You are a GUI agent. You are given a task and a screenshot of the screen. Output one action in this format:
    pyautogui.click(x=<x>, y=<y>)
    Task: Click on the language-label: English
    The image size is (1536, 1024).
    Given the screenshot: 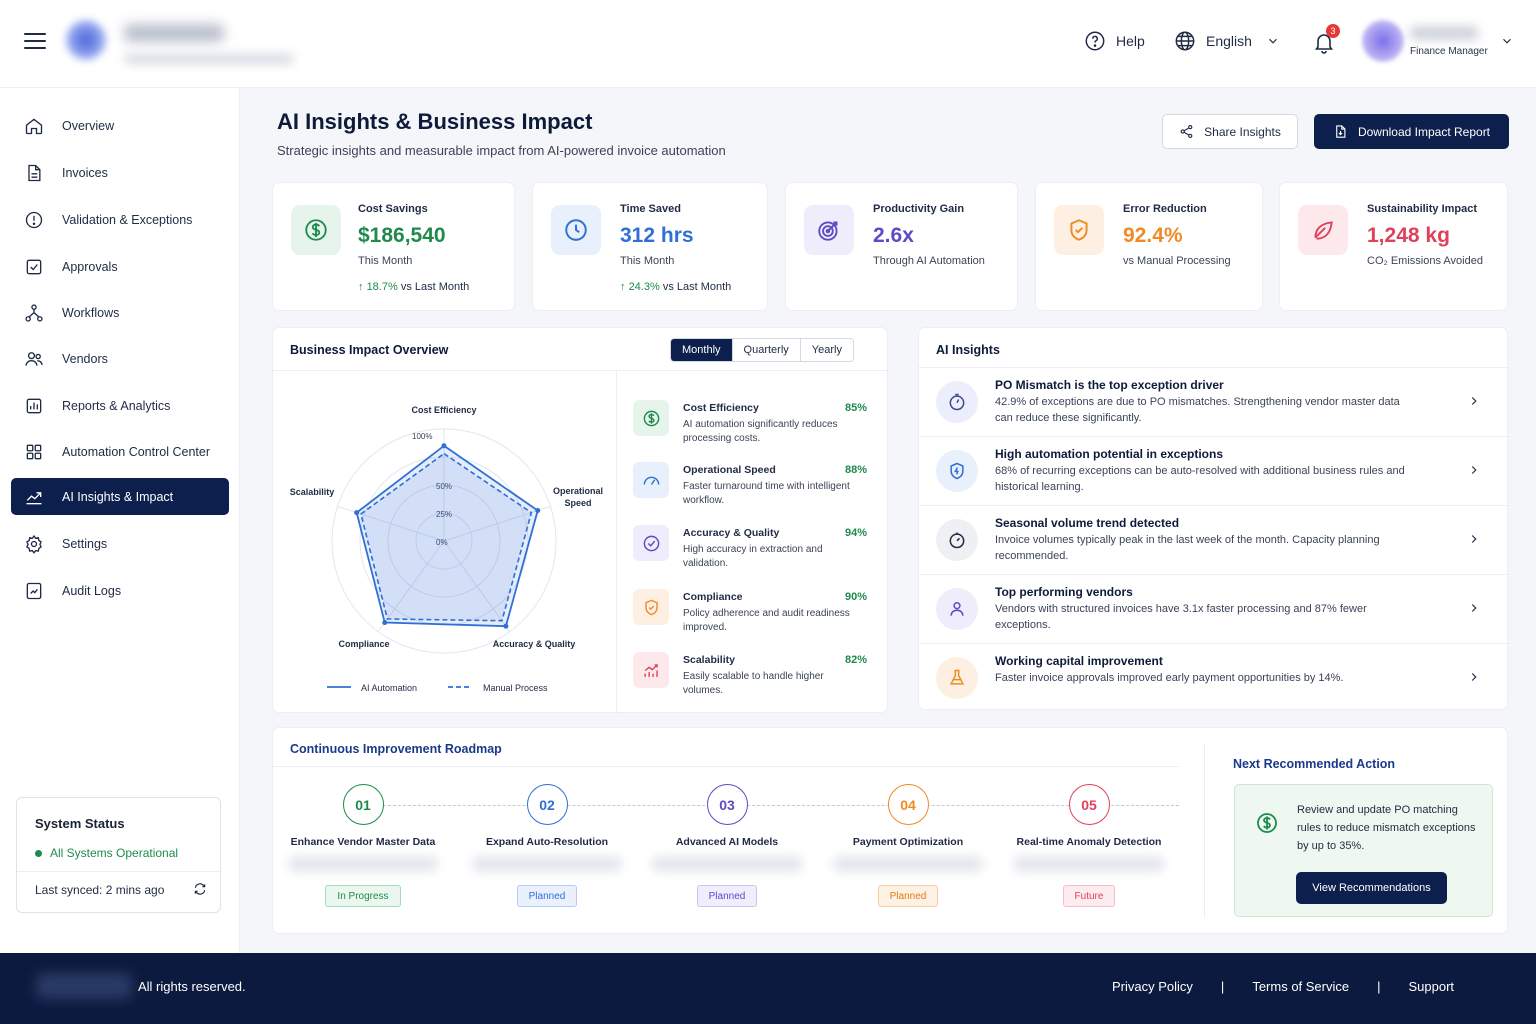 What is the action you would take?
    pyautogui.click(x=1229, y=41)
    